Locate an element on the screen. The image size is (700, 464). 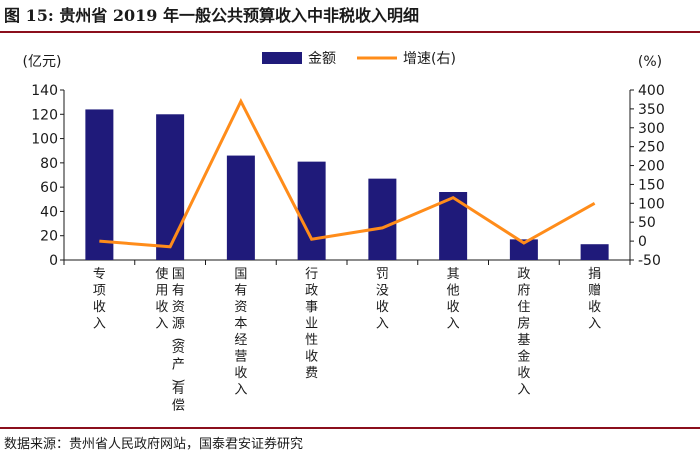
category-label-char: 专 is located at coordinates (99, 274).